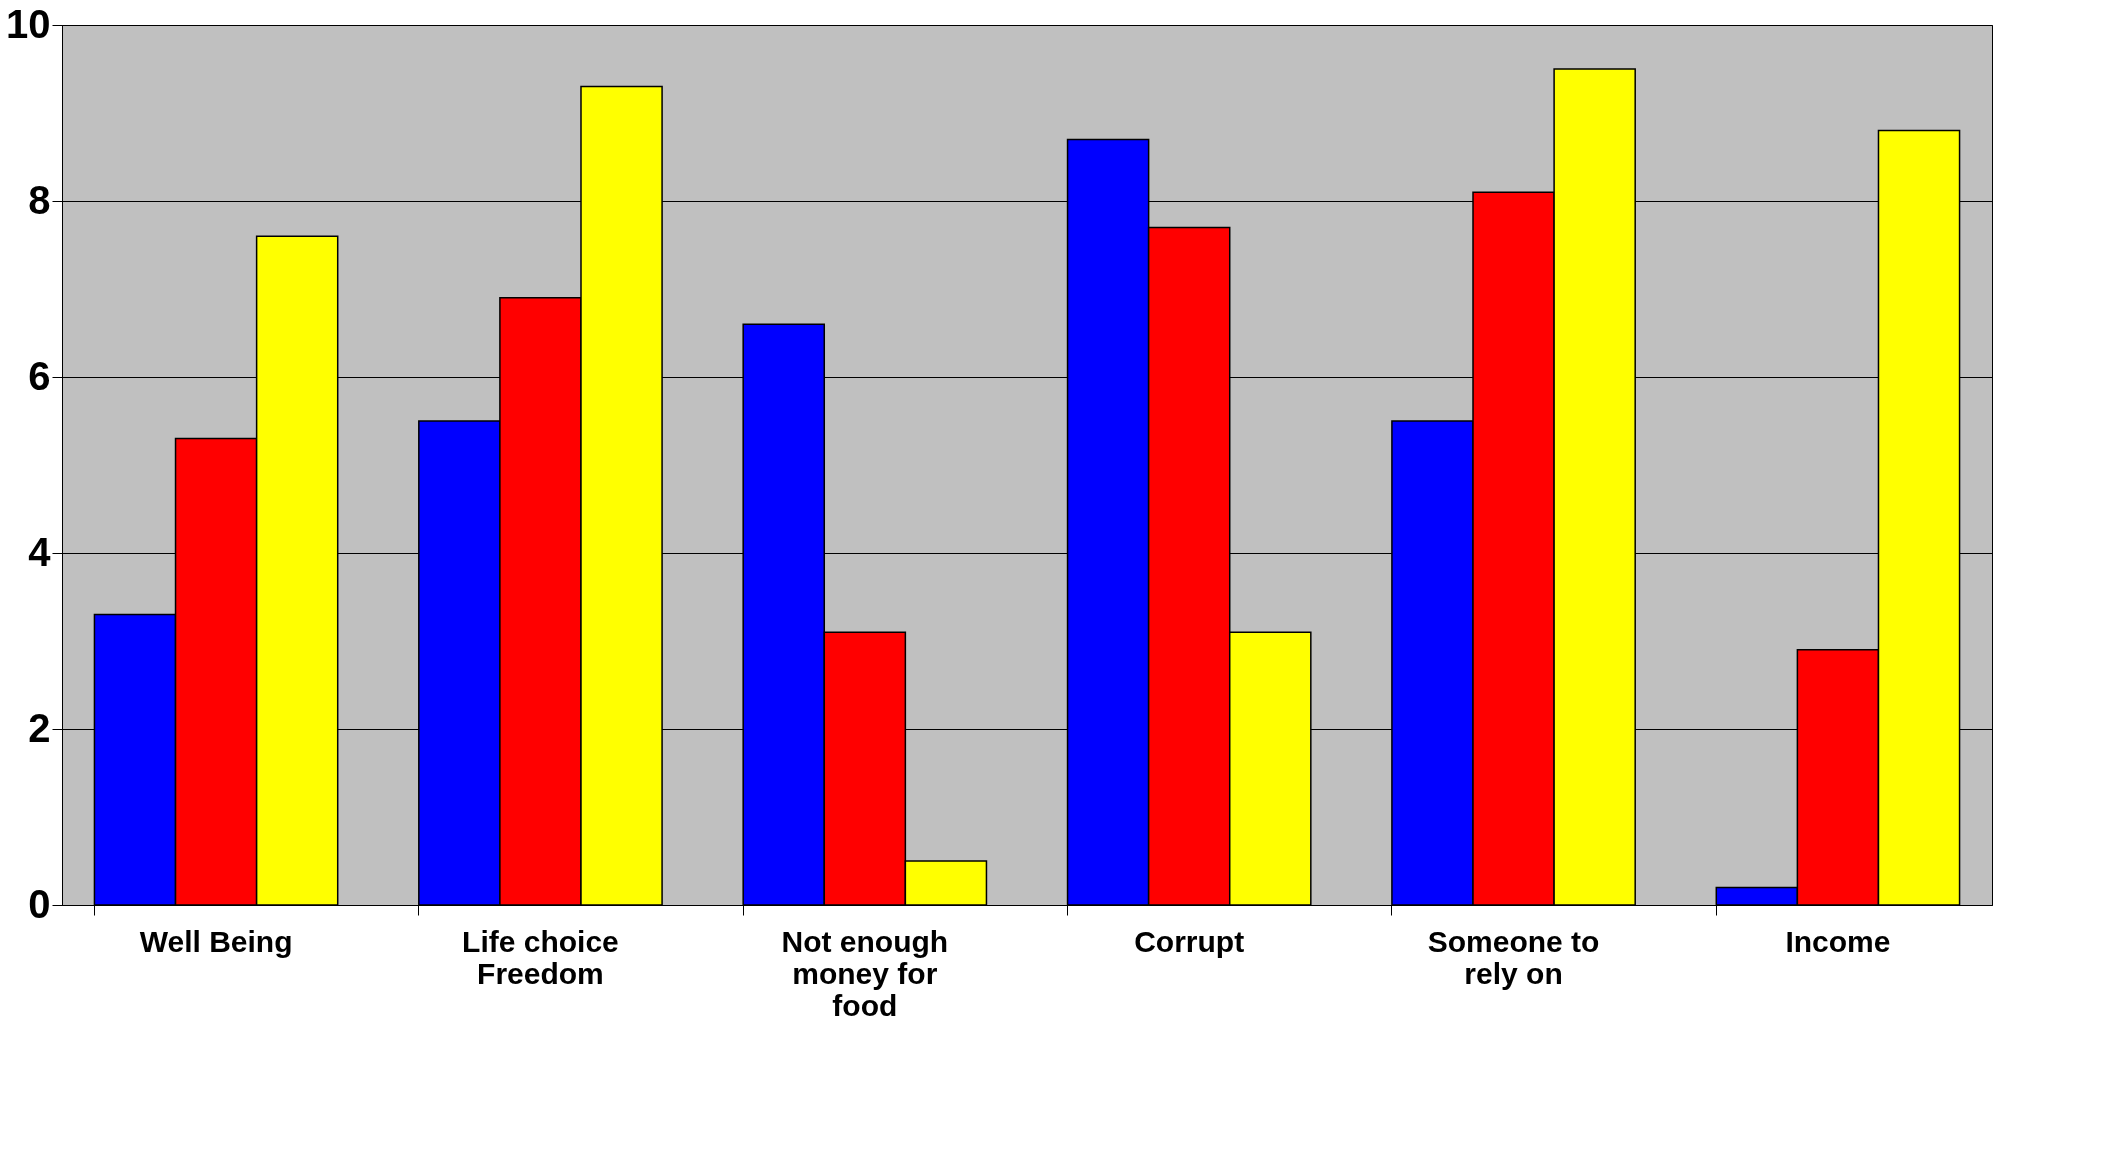 This screenshot has height=1155, width=2121. I want to click on x-tick-label: Well Being, so click(216, 941).